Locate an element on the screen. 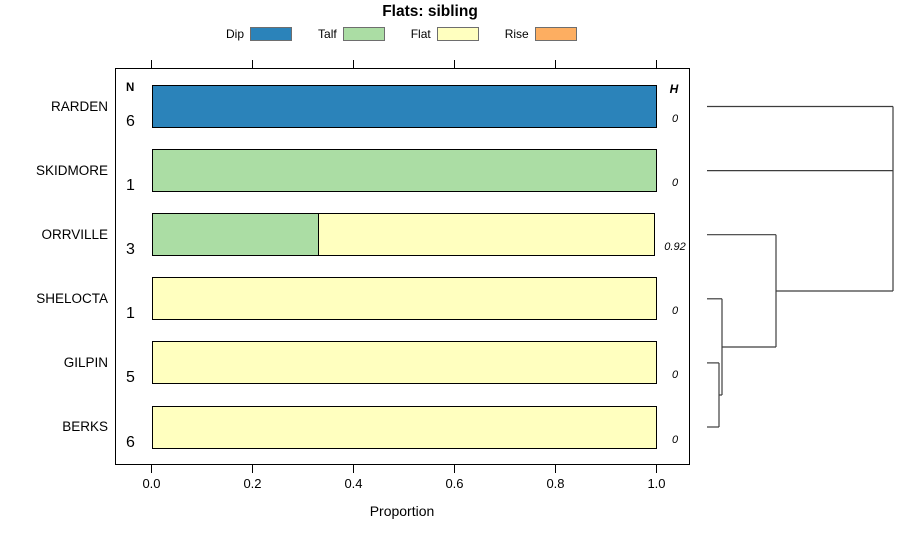 The width and height of the screenshot is (900, 540). row-label-rarden: RARDEN is located at coordinates (79, 106).